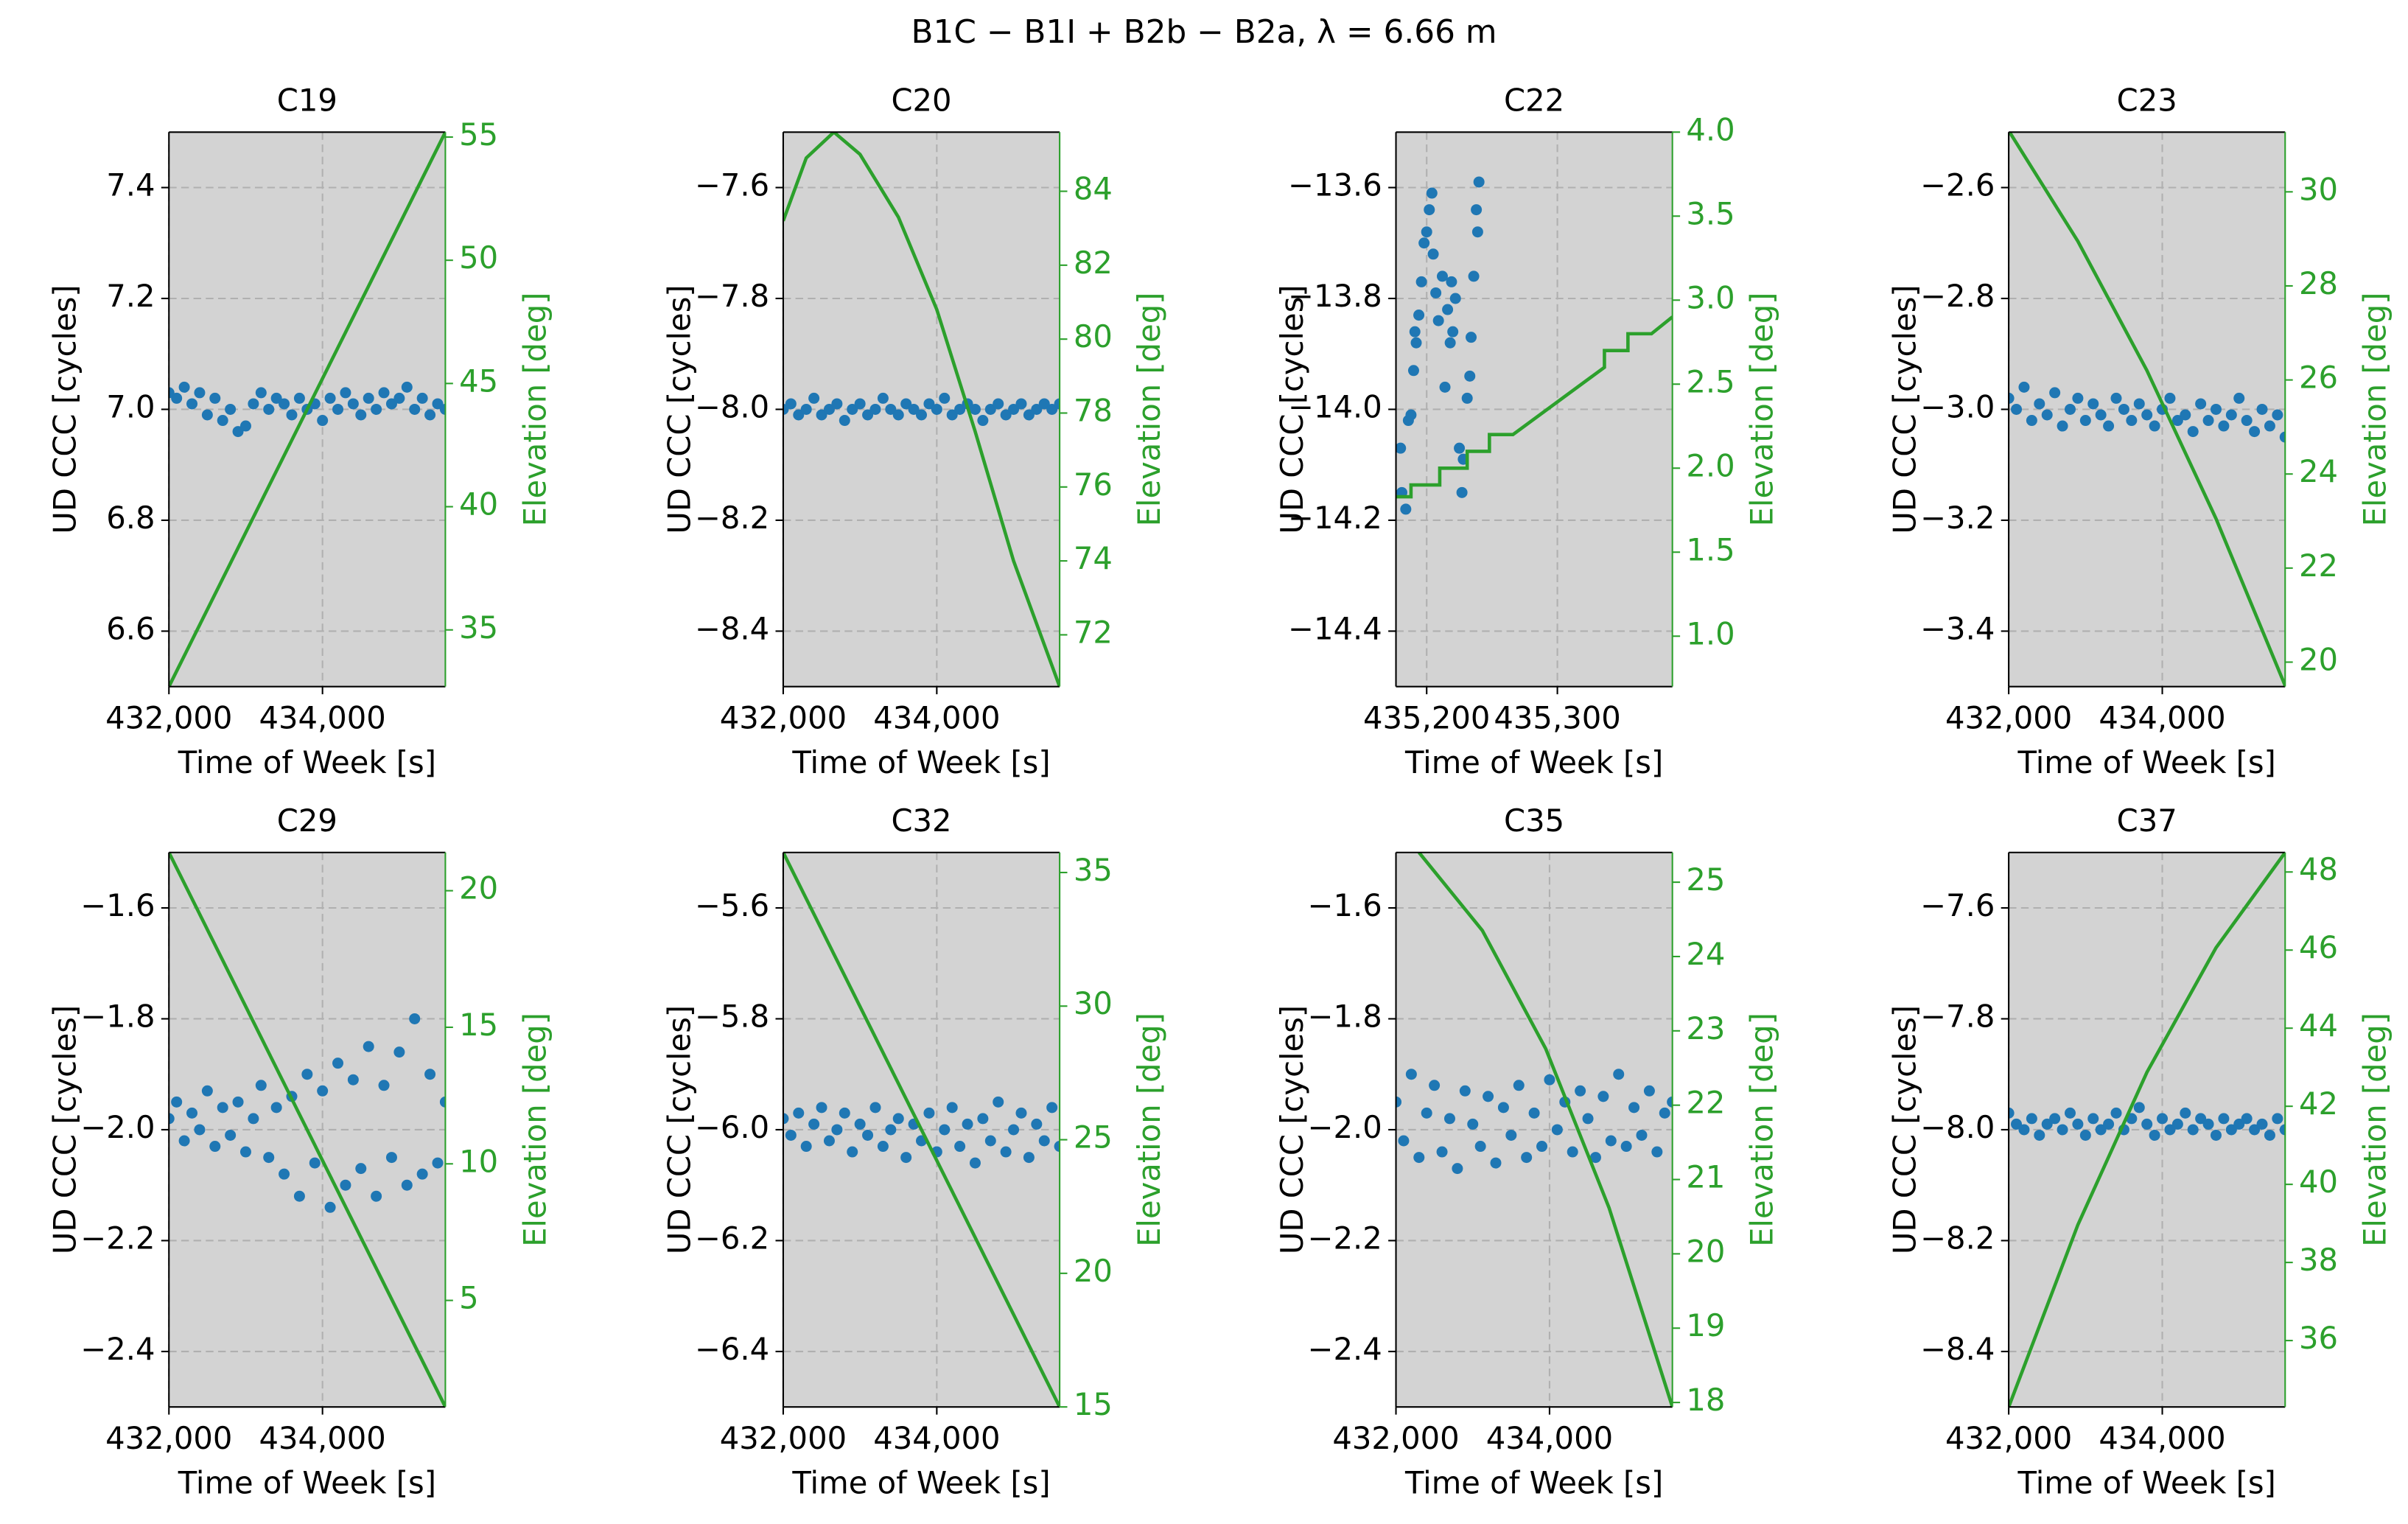  What do you see at coordinates (1093, 632) in the screenshot?
I see `y2-tick-label: 72` at bounding box center [1093, 632].